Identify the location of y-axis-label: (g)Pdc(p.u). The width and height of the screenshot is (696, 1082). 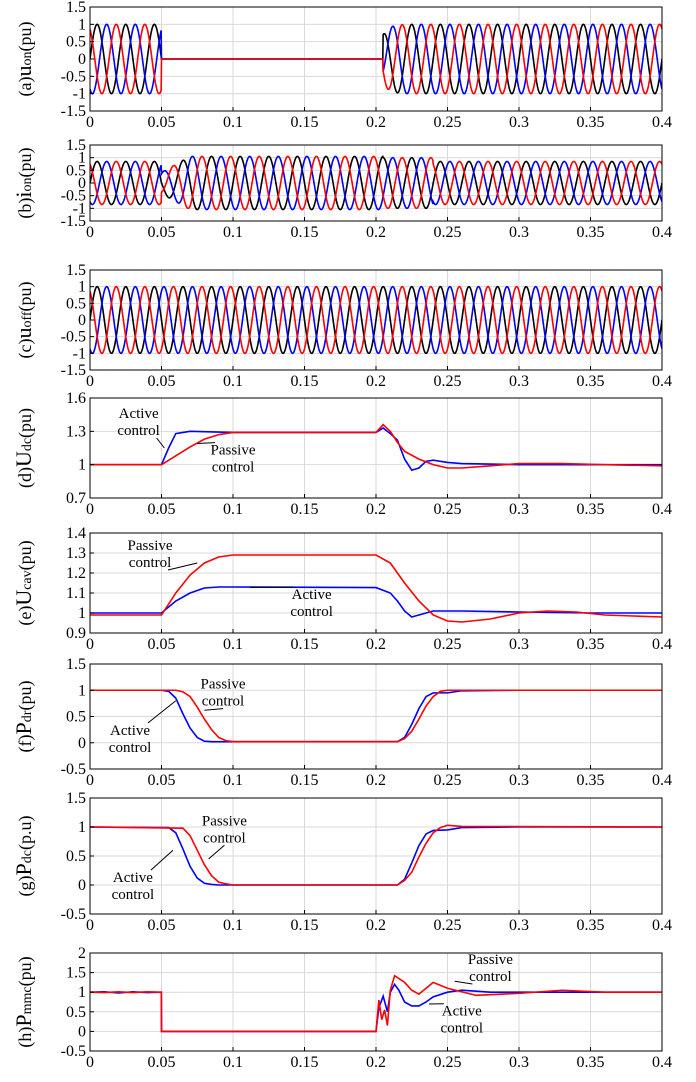
(23, 856).